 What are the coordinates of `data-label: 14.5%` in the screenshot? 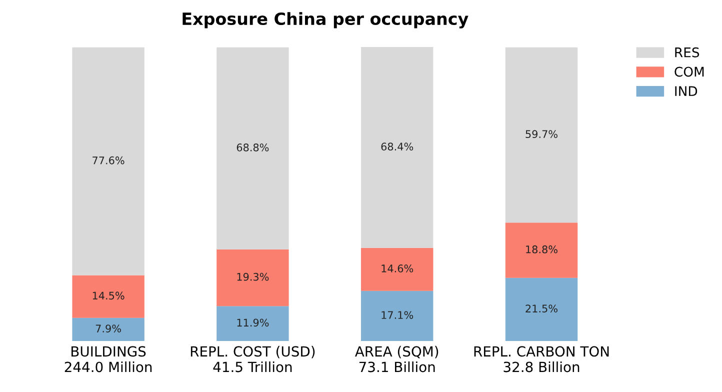 It's located at (108, 296).